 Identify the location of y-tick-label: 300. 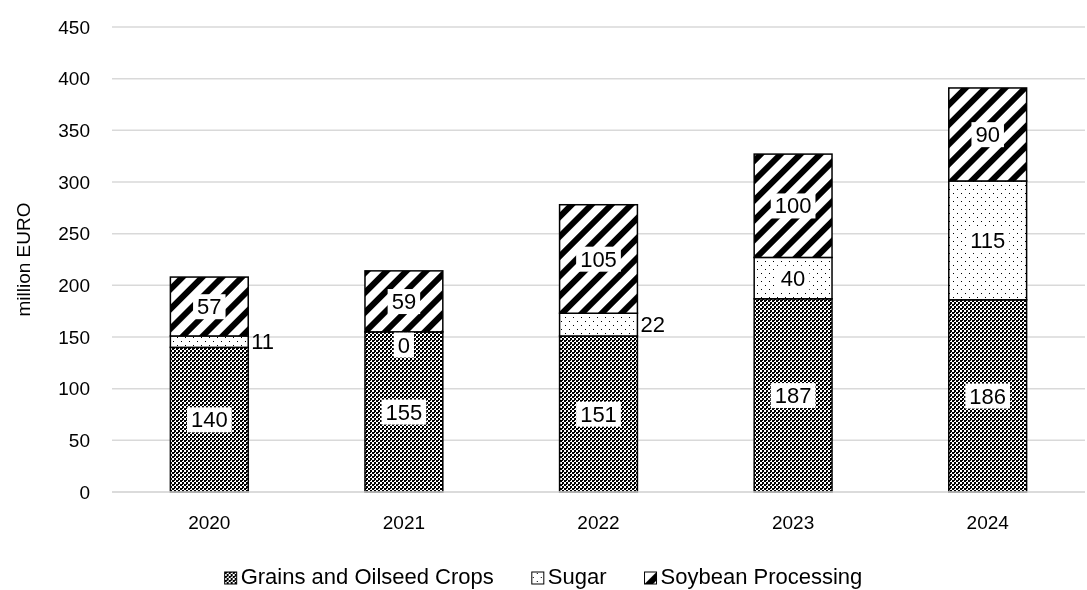
(74, 182).